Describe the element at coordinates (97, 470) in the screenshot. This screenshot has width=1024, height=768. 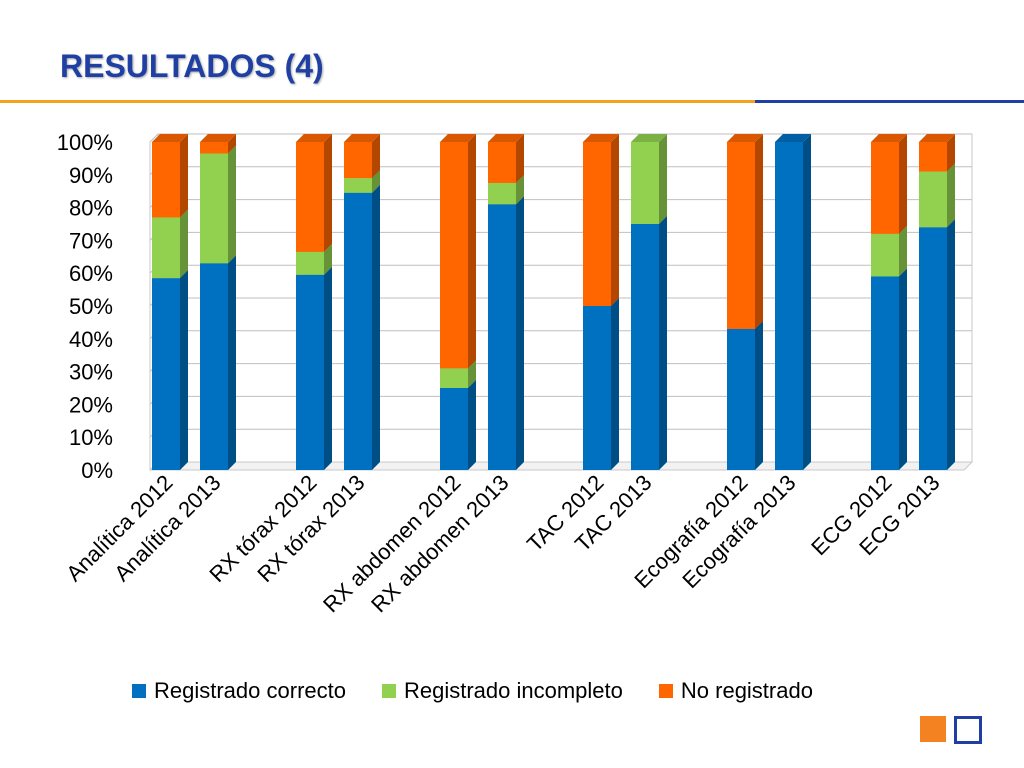
I see `y-tick-label: 0%` at that location.